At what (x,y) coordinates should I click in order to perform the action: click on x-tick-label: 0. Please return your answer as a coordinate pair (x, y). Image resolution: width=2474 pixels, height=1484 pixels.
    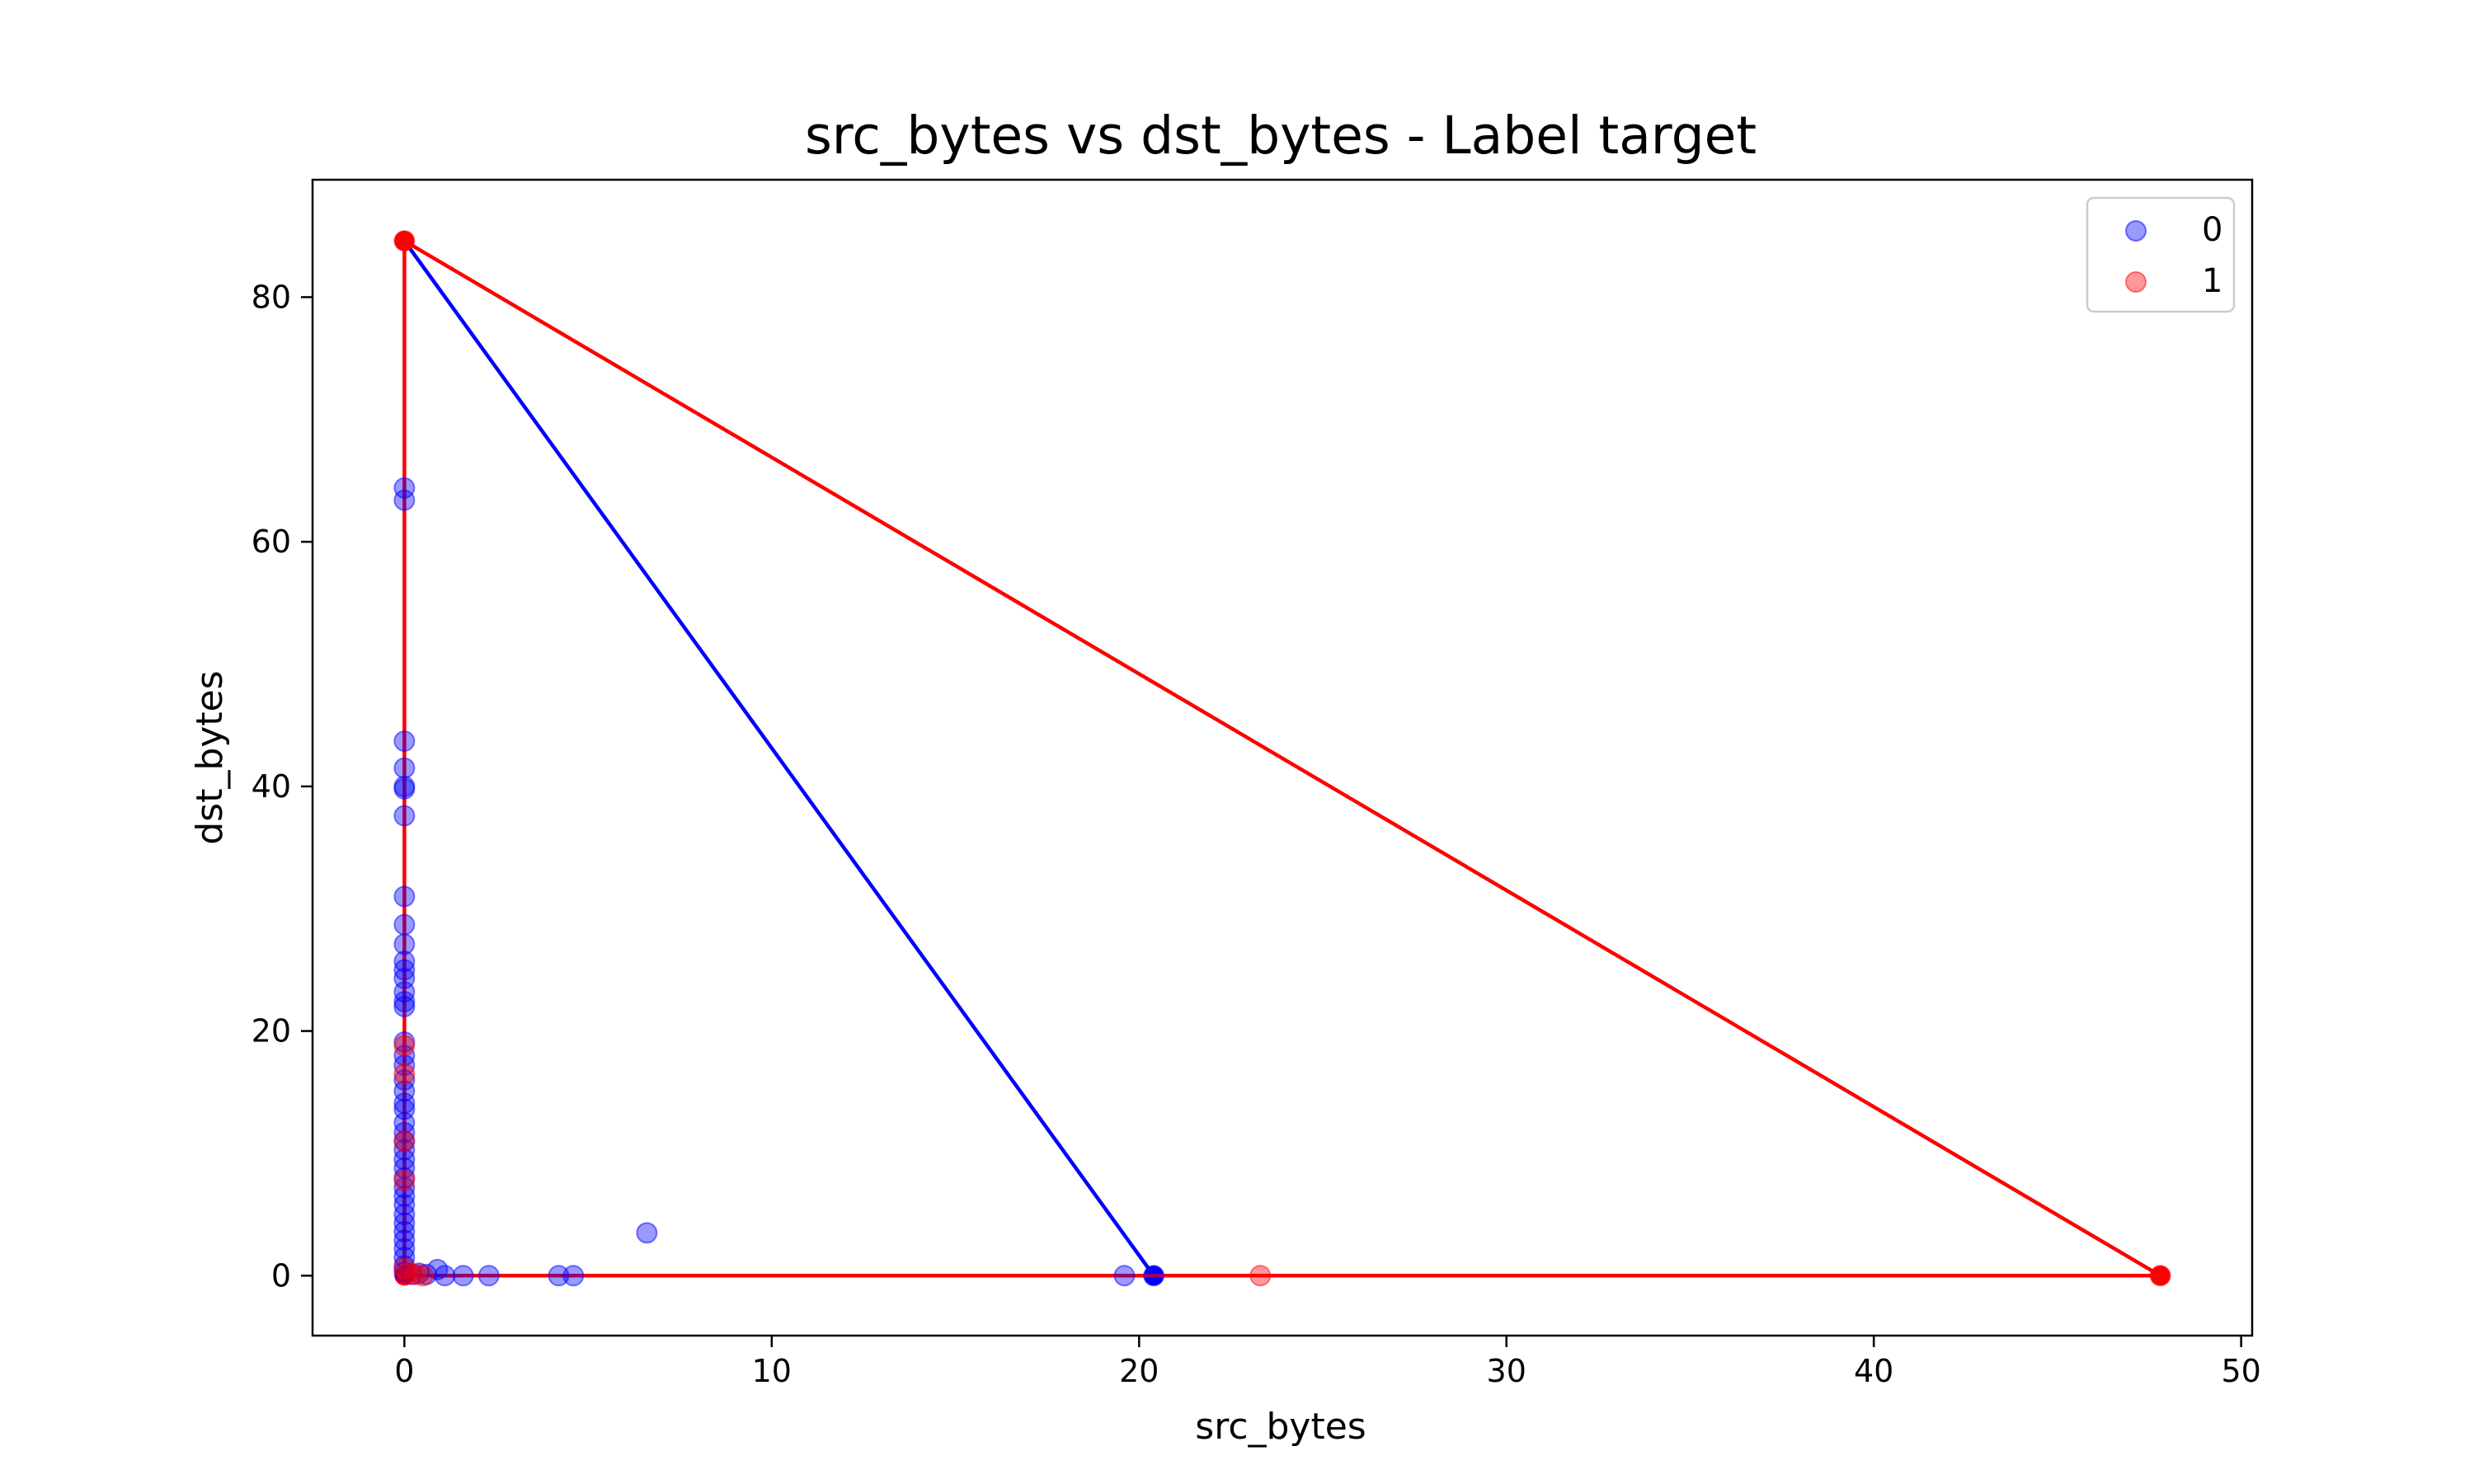
    Looking at the image, I should click on (404, 1371).